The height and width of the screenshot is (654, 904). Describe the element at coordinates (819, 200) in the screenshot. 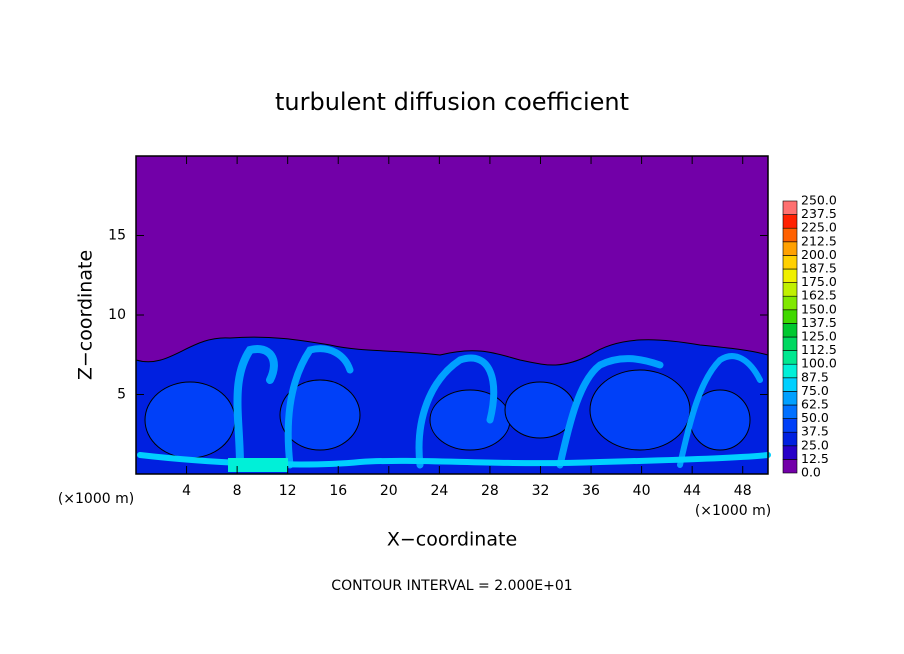

I see `colorbar-label: 250.0` at that location.